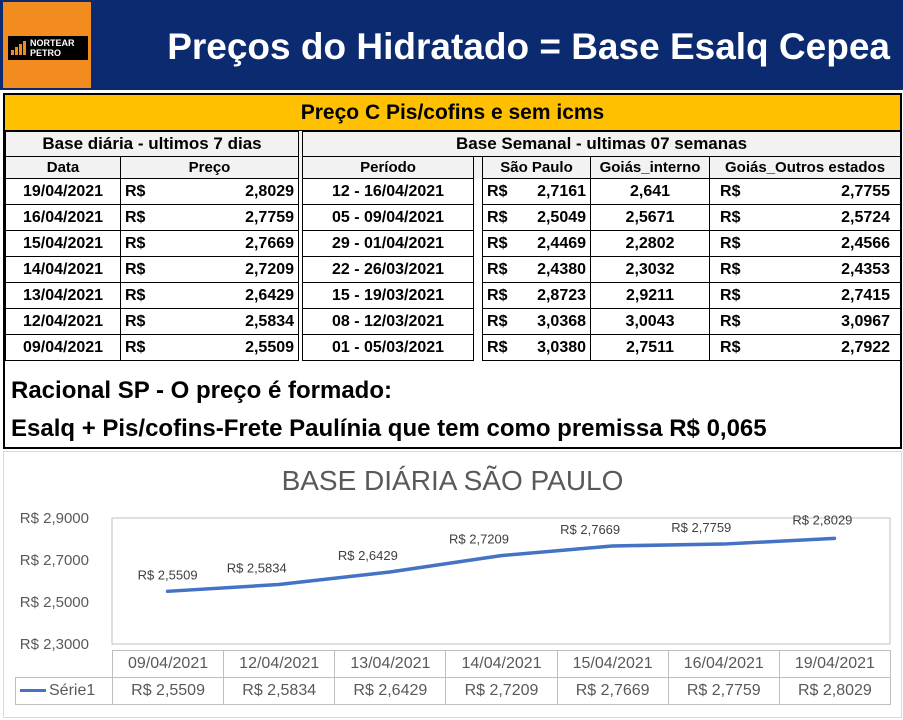 Image resolution: width=903 pixels, height=720 pixels. What do you see at coordinates (19, 48) in the screenshot?
I see `bar-chart-icon` at bounding box center [19, 48].